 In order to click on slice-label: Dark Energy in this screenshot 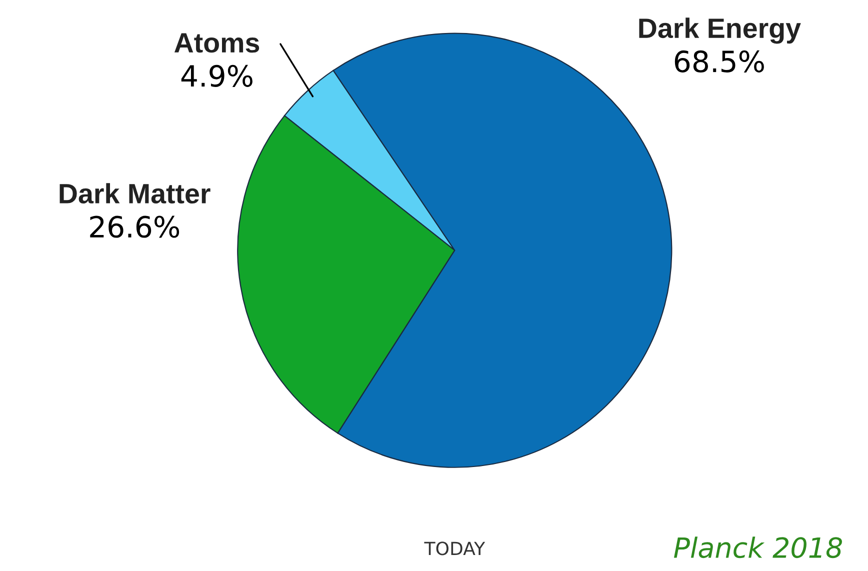, I will do `click(720, 31)`.